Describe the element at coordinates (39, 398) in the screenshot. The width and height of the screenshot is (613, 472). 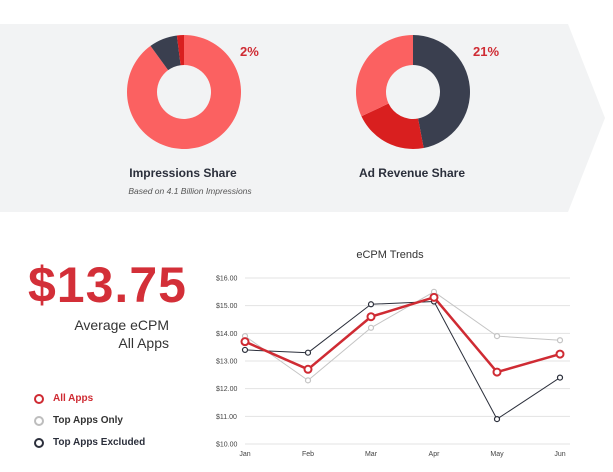
I see `legend-marker-all-apps` at that location.